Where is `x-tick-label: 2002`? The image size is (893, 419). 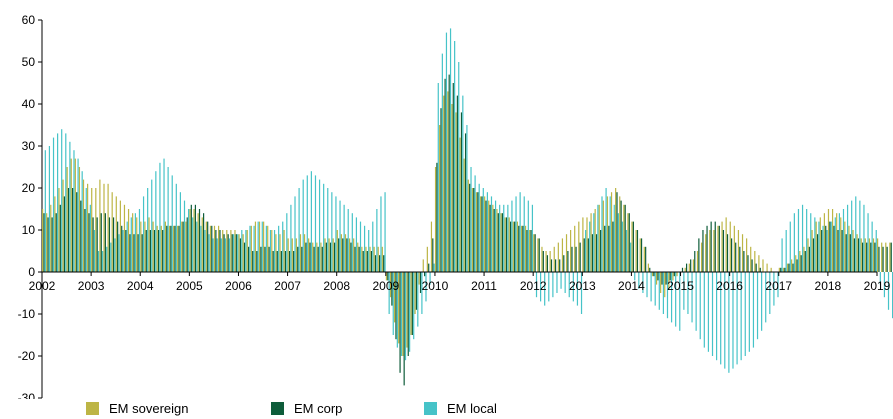 x-tick-label: 2002 is located at coordinates (42, 286).